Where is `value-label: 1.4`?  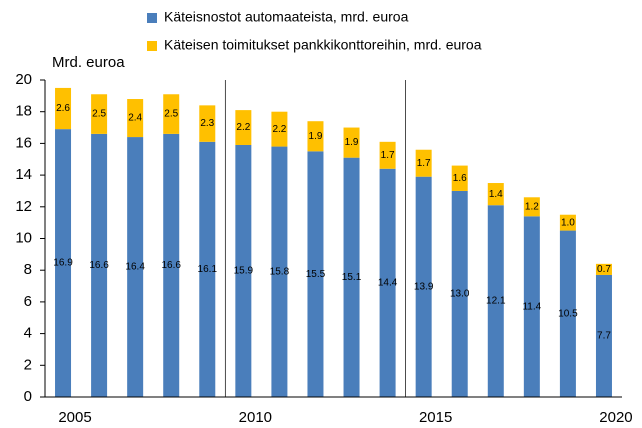 value-label: 1.4 is located at coordinates (496, 194).